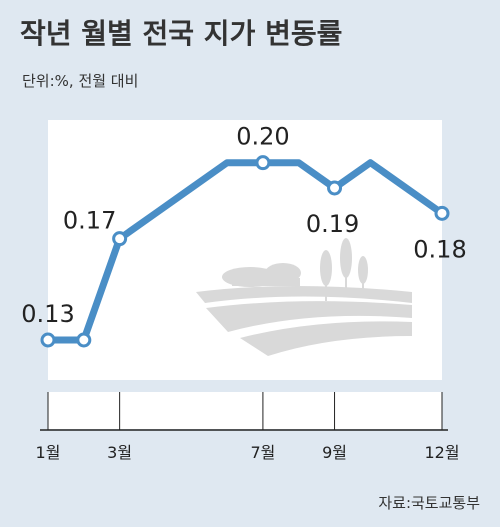  What do you see at coordinates (245, 410) in the screenshot?
I see `plot-area-lower` at bounding box center [245, 410].